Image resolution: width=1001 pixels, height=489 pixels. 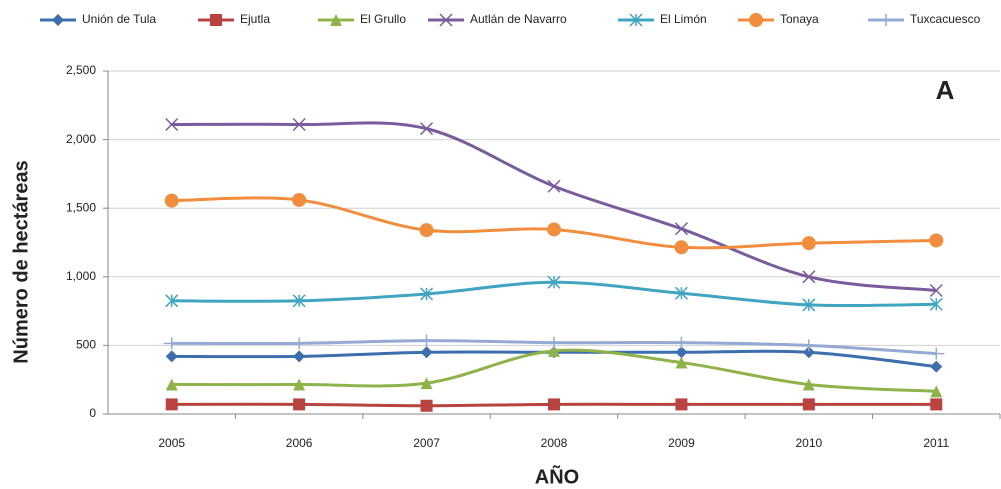 What do you see at coordinates (81, 276) in the screenshot?
I see `y-tick-label: 1,000` at bounding box center [81, 276].